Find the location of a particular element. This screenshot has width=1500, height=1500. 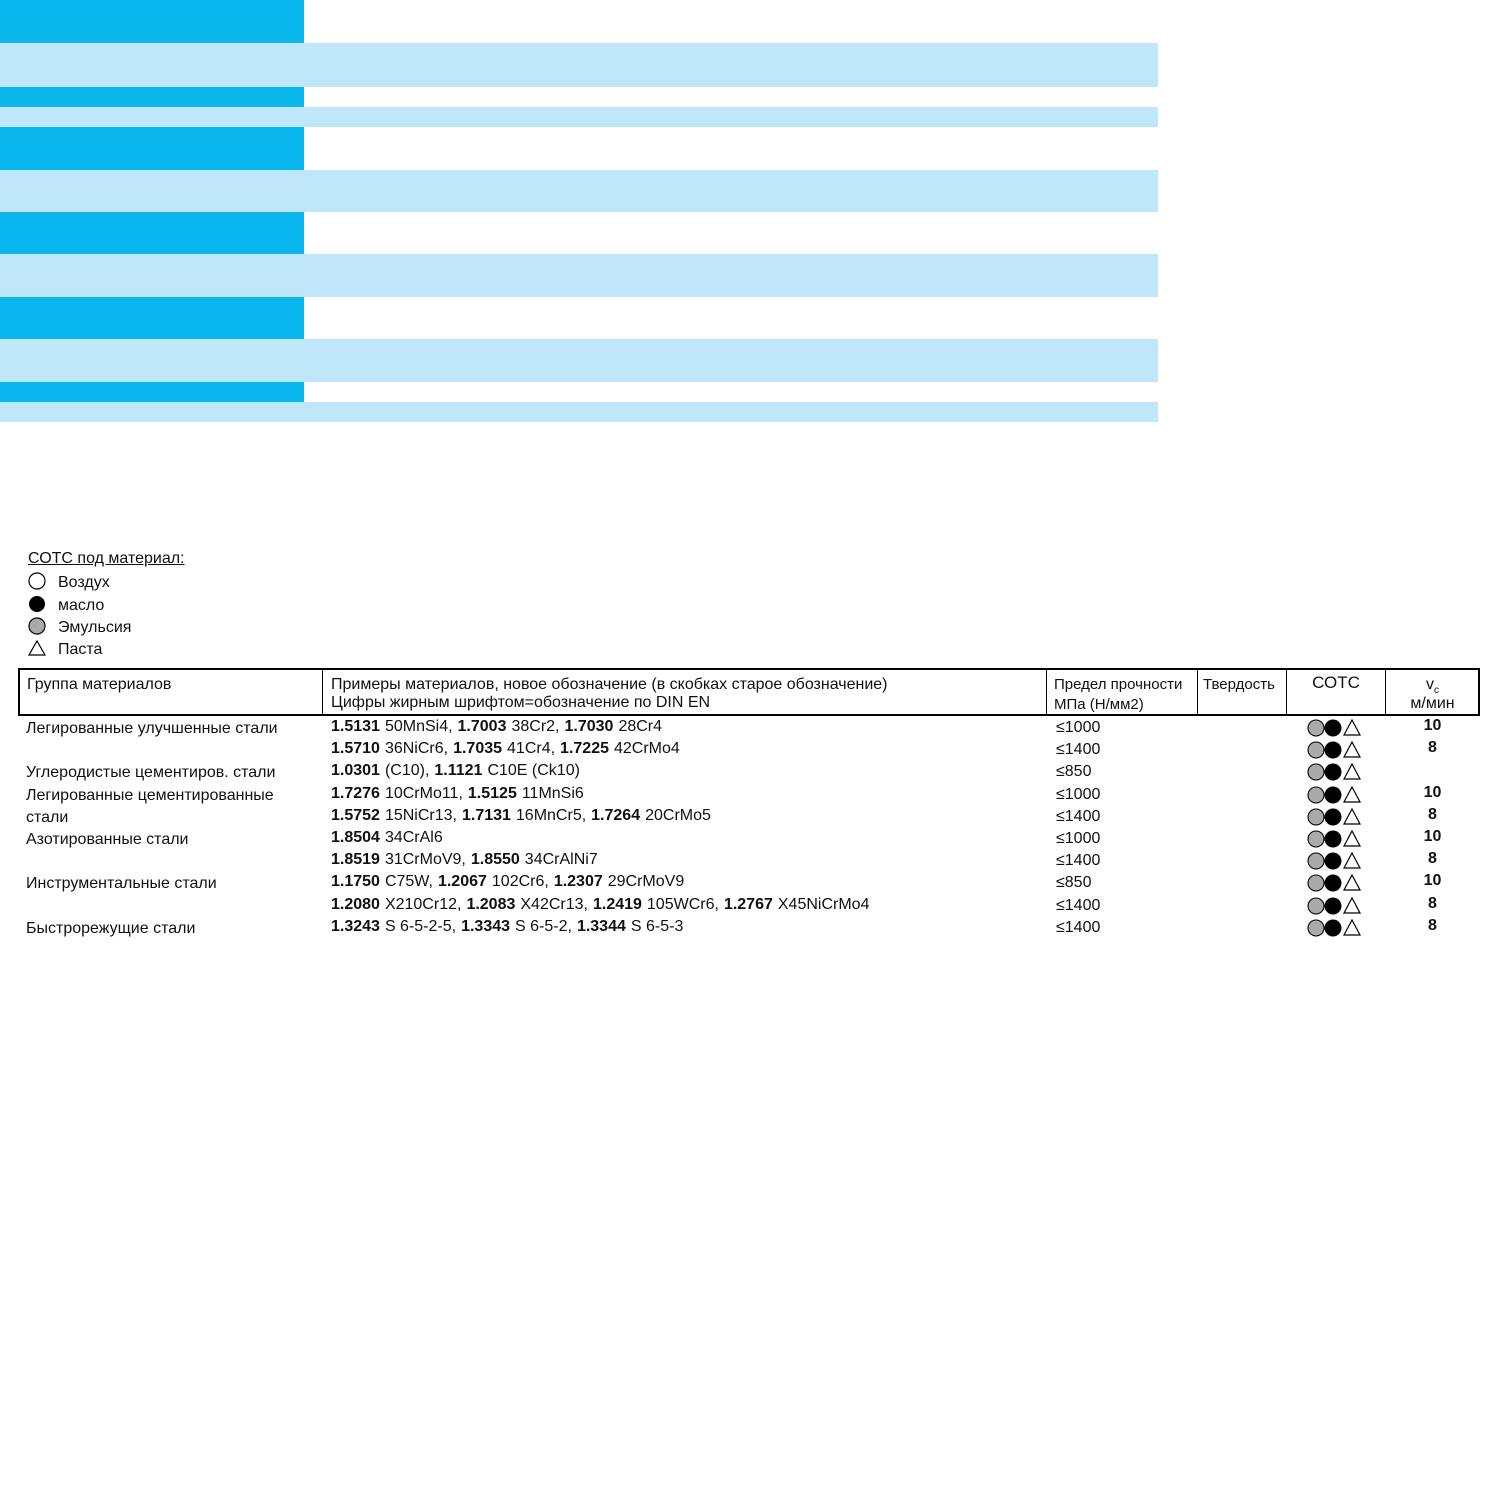

material-code: 1.8550 is located at coordinates (495, 860).